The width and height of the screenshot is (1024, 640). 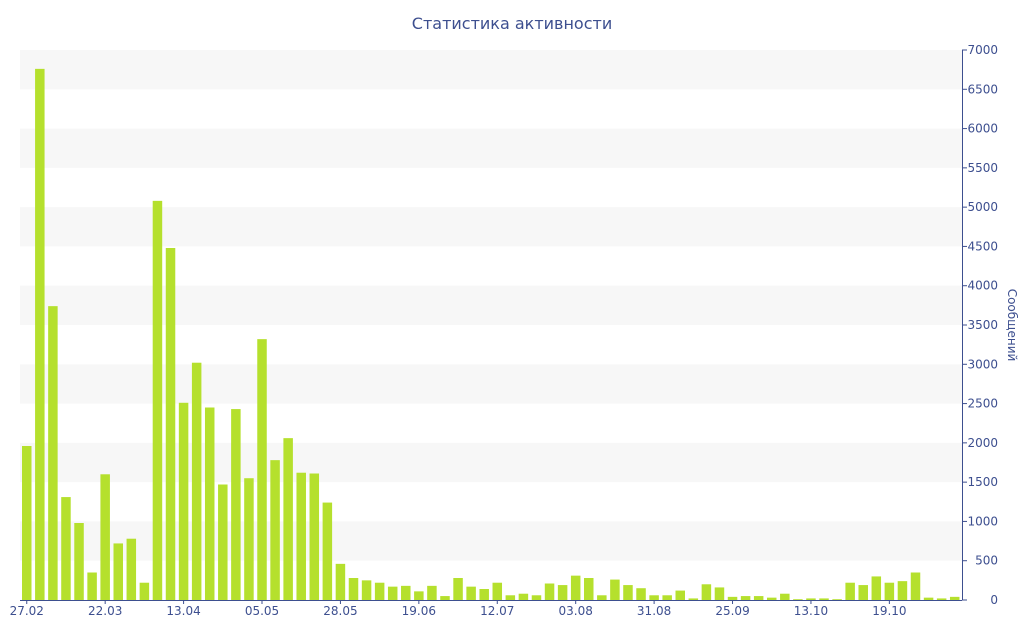 I want to click on y-tick-label: 3000, so click(x=982, y=364).